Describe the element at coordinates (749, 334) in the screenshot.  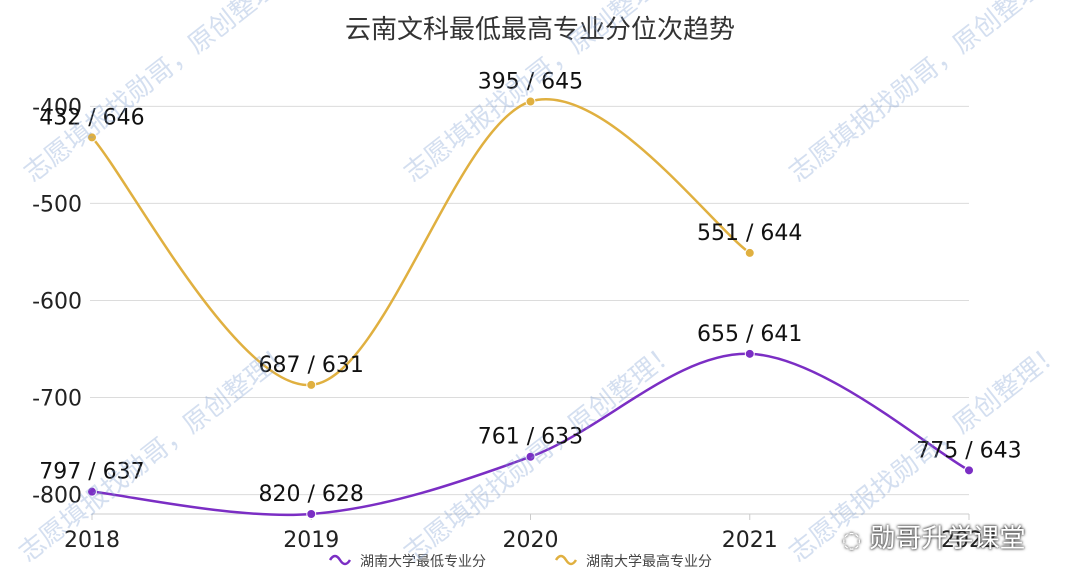
I see `data-label: 655 / 641` at that location.